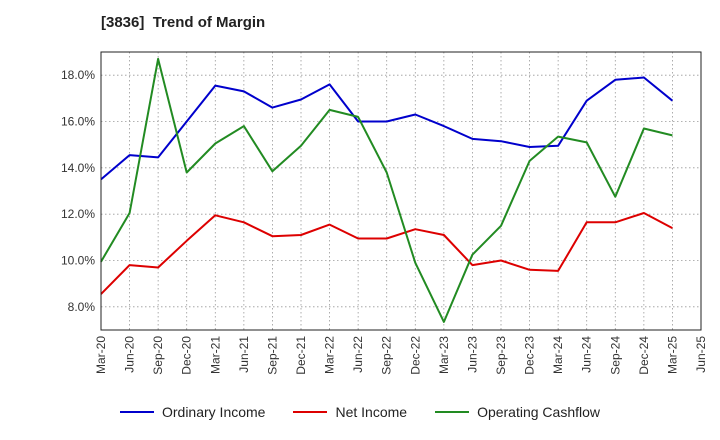 This screenshot has height=440, width=720. I want to click on x-tick-label: Sep-21, so click(272, 355).